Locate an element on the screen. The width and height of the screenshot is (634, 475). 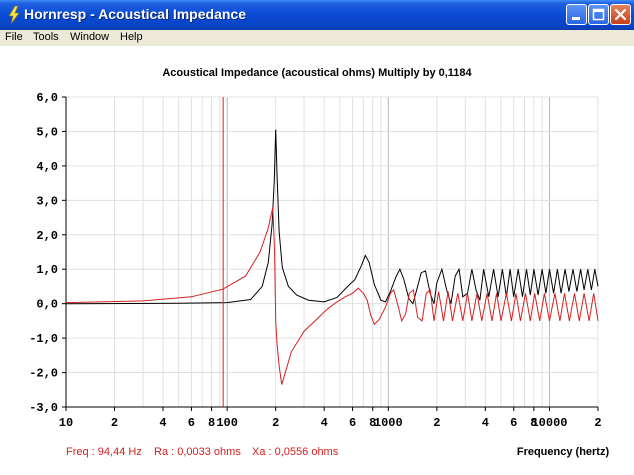
title-bar: Hornresp - Acoustical Impedance is located at coordinates (317, 15).